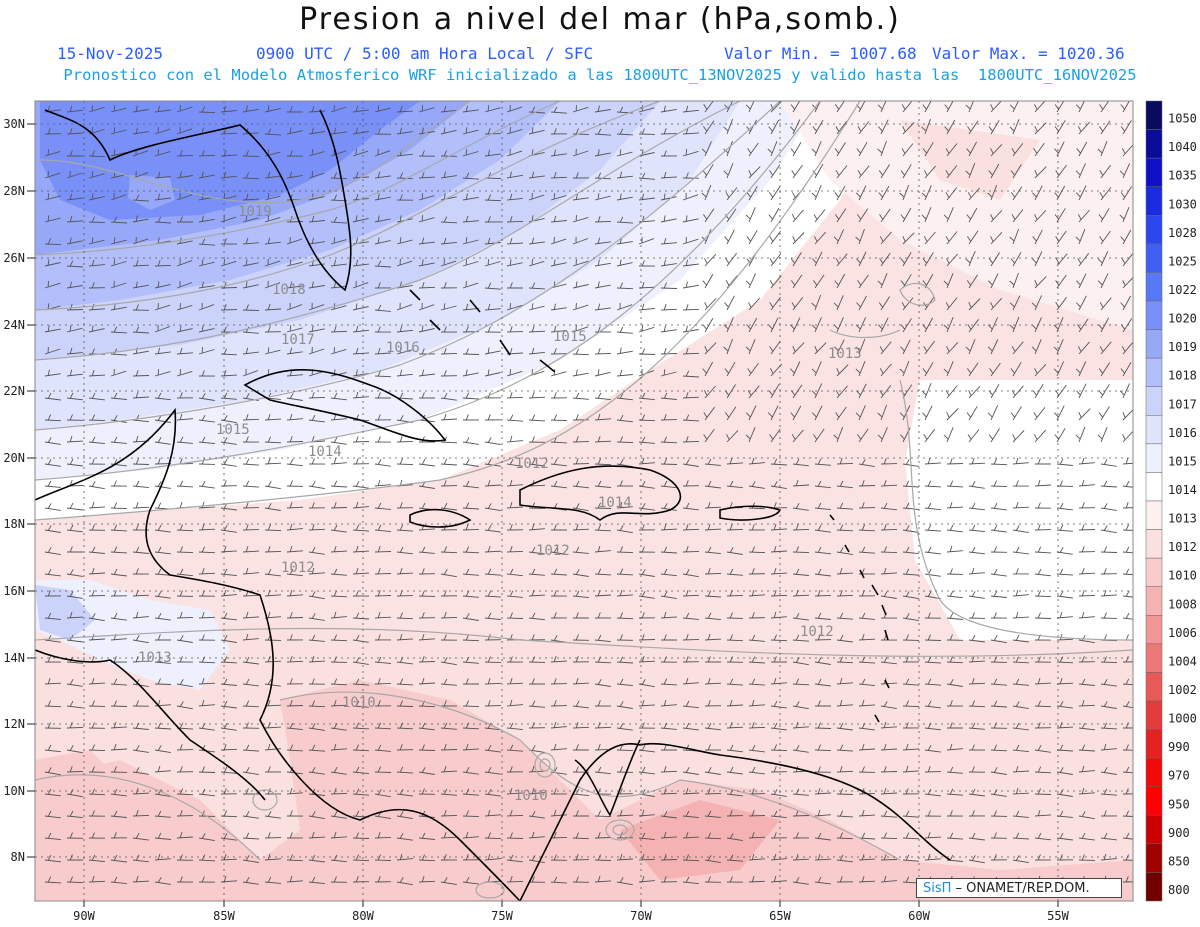  I want to click on colorbar-label: 1004, so click(1182, 661).